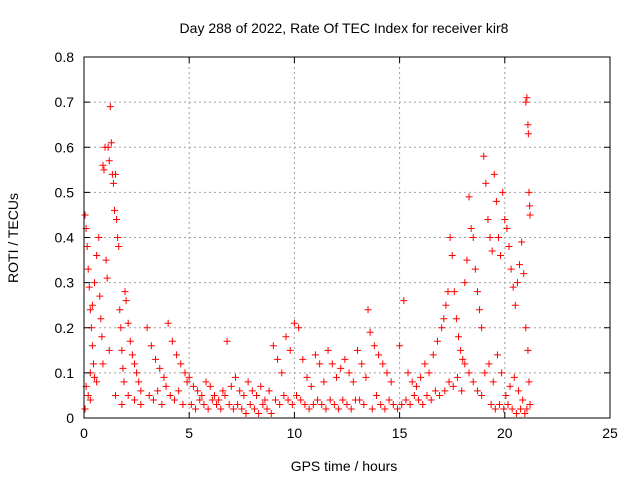 This screenshot has width=640, height=480. What do you see at coordinates (65, 373) in the screenshot?
I see `y-tick-label: 0.1` at bounding box center [65, 373].